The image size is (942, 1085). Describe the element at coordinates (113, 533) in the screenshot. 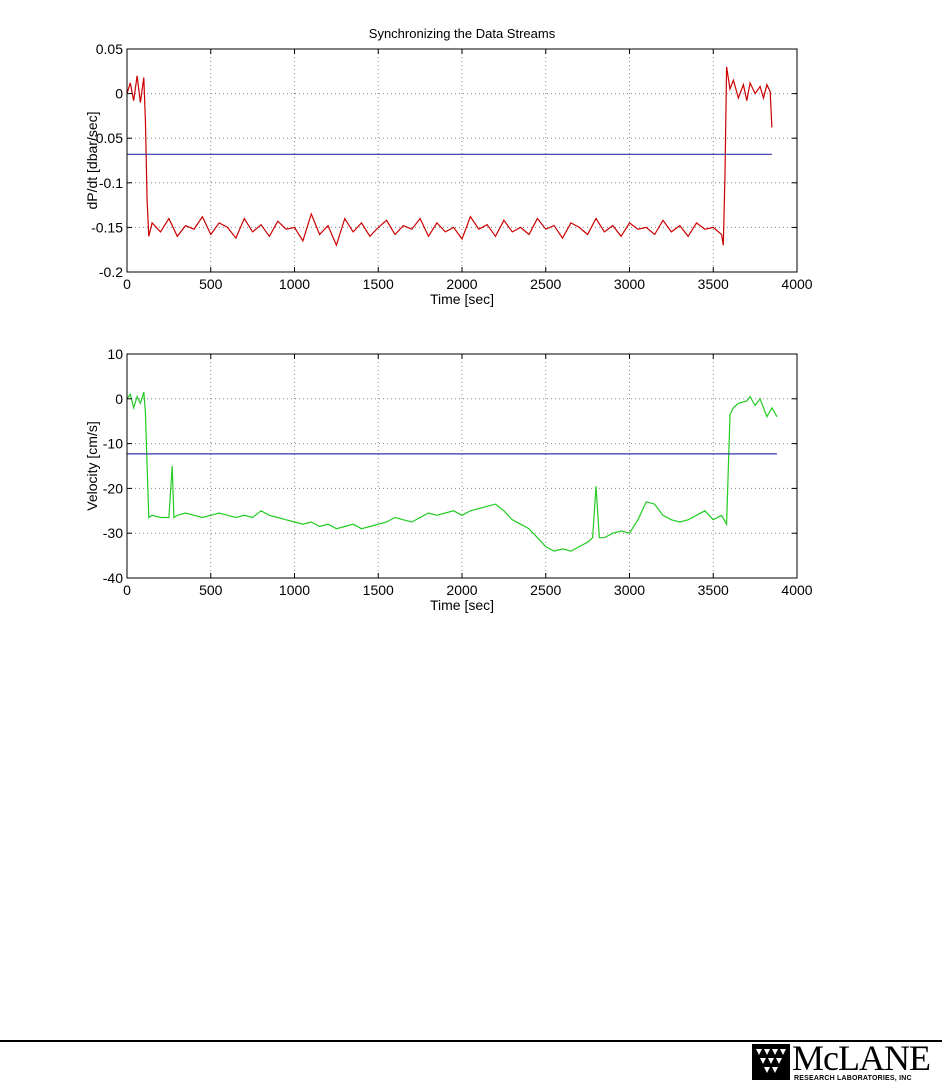

I see `y-tick-label: -30` at that location.